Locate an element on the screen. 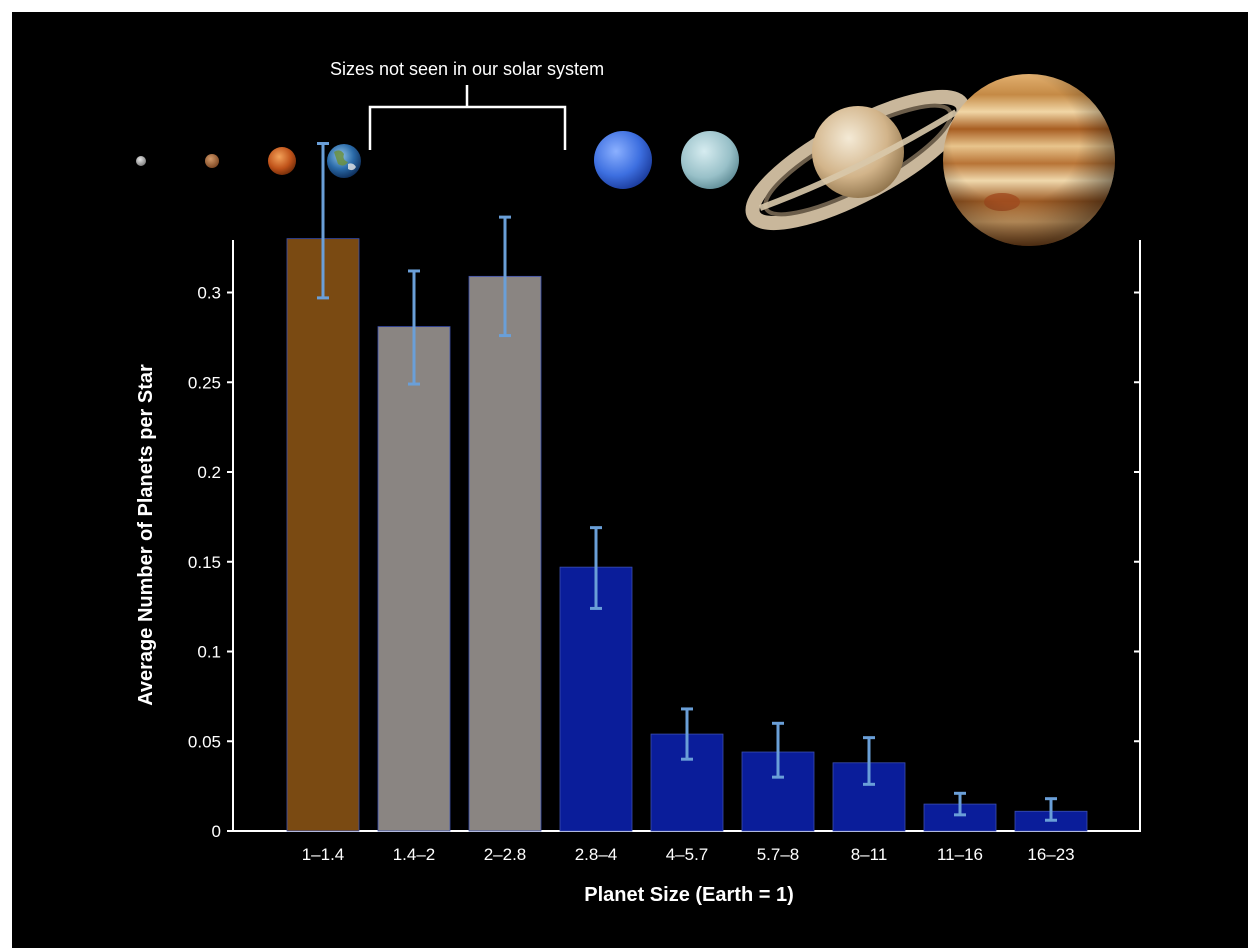  earth-icon is located at coordinates (344, 161).